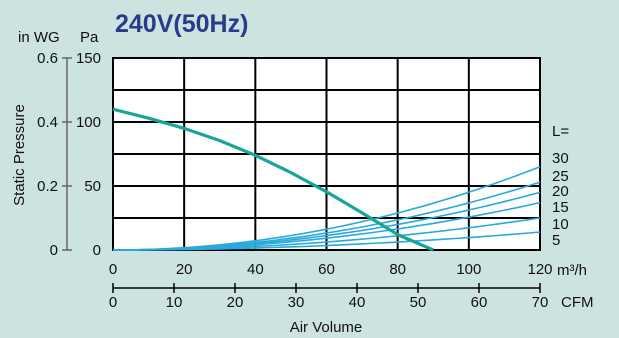 This screenshot has height=338, width=619. What do you see at coordinates (89, 37) in the screenshot?
I see `pa-unit-label: Pa` at bounding box center [89, 37].